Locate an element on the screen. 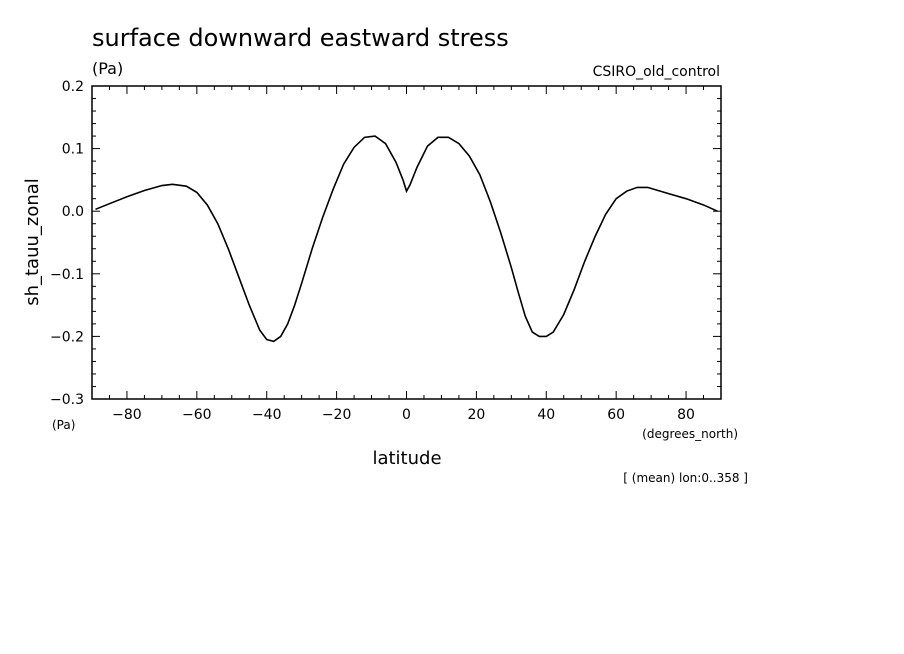 The width and height of the screenshot is (904, 654). y-tick-label: −0.3 is located at coordinates (67, 400).